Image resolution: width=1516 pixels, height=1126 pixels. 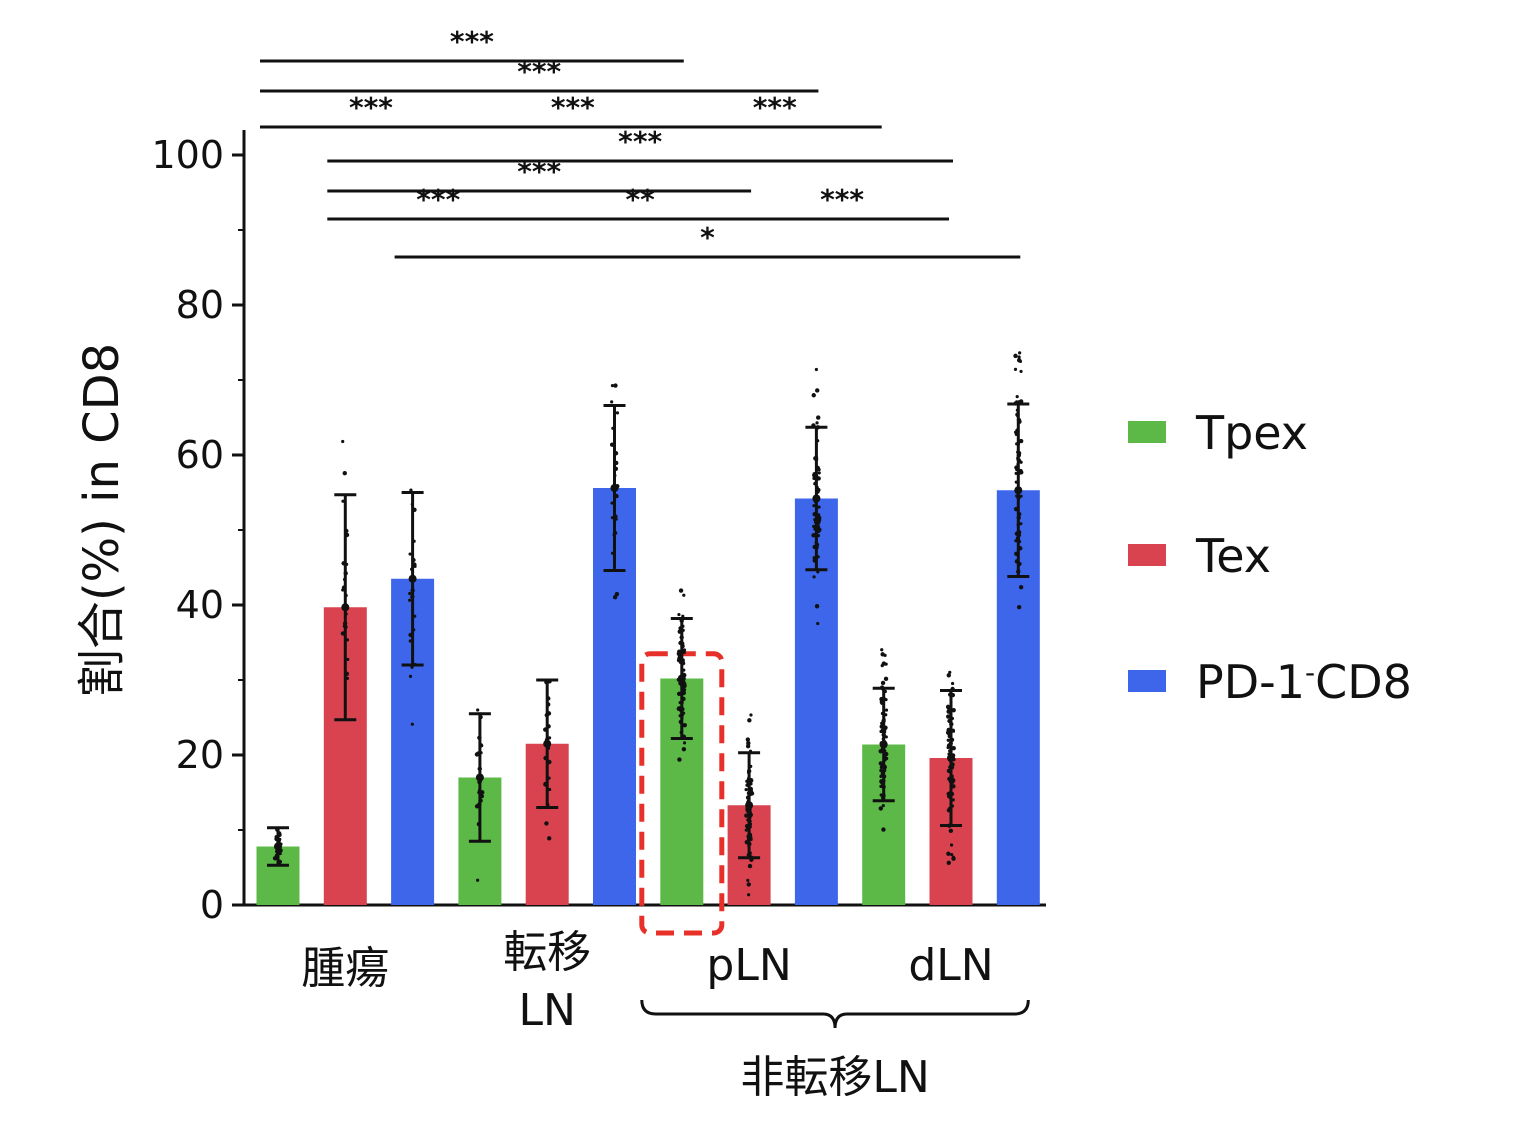 What do you see at coordinates (835, 1014) in the screenshot?
I see `group-brace` at bounding box center [835, 1014].